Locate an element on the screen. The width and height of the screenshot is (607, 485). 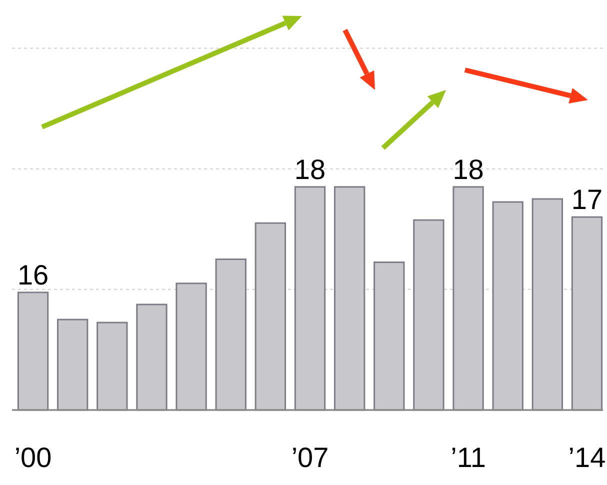
x-tick-label: ’07 is located at coordinates (310, 457).